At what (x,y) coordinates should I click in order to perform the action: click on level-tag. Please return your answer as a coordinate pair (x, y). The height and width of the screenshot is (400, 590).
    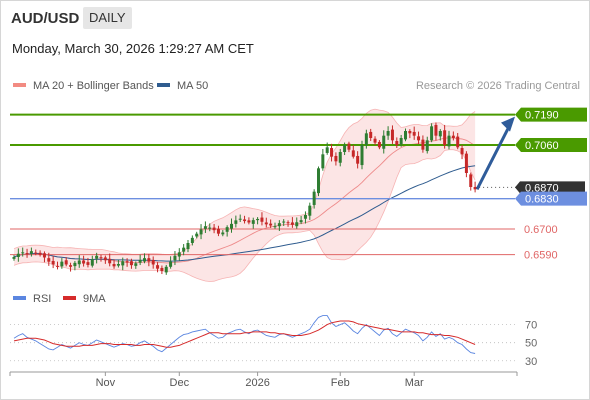
    Looking at the image, I should click on (551, 198).